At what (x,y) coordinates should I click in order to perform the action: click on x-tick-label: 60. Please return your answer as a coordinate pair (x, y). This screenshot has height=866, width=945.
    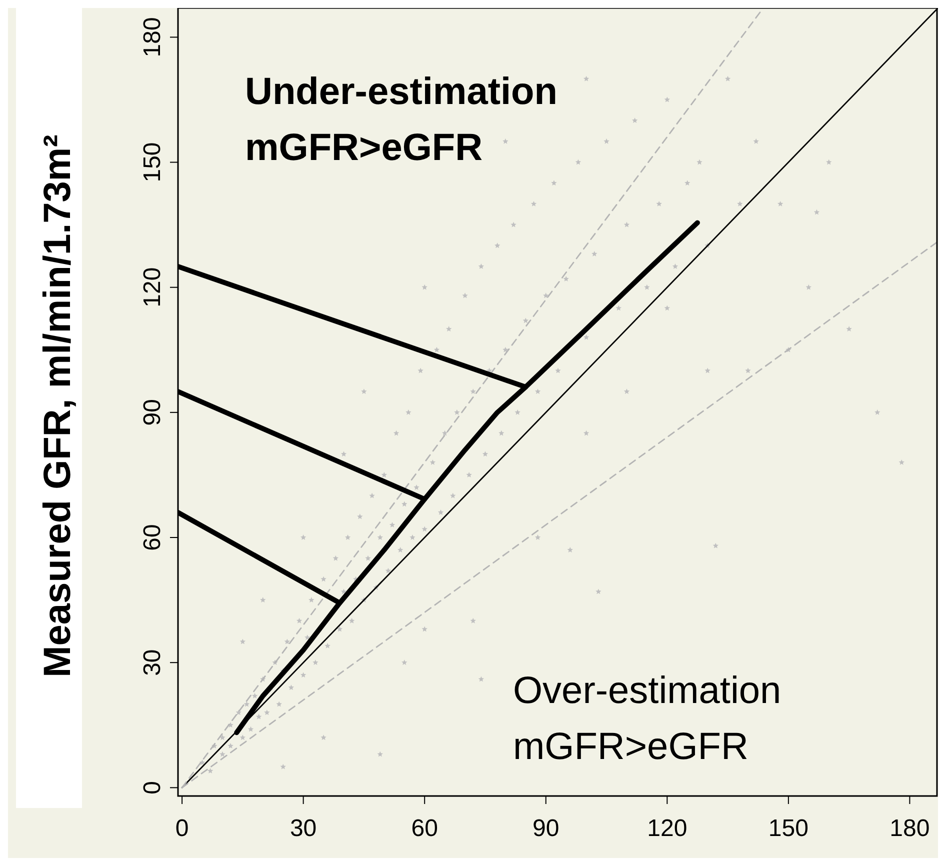
    Looking at the image, I should click on (424, 828).